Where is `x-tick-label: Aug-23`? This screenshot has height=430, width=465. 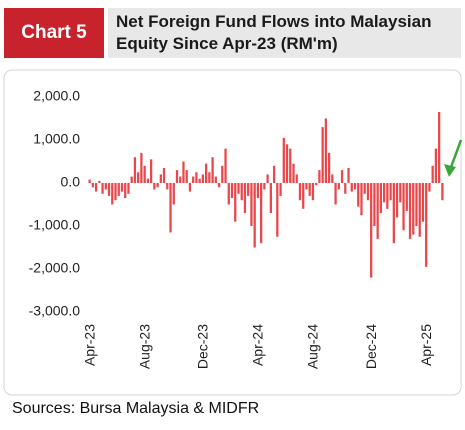
x-tick-label: Aug-23 is located at coordinates (144, 346).